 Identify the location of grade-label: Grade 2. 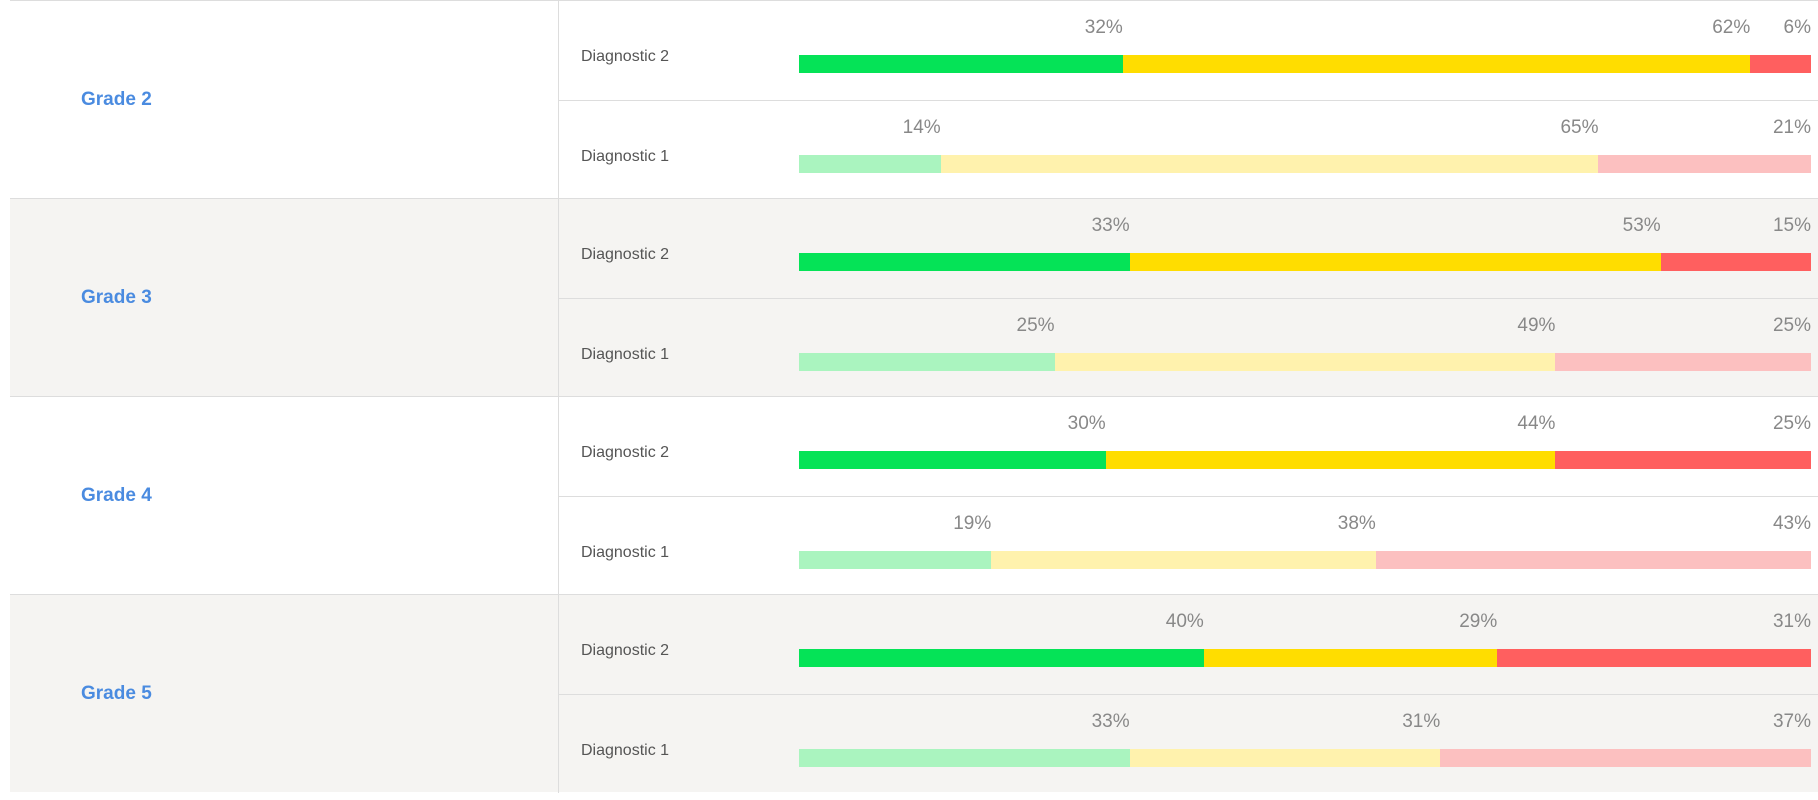
(116, 99).